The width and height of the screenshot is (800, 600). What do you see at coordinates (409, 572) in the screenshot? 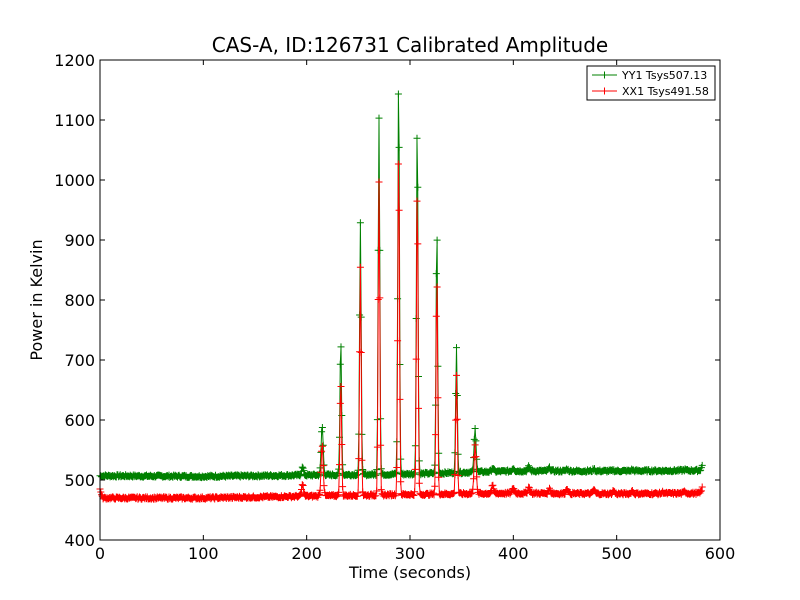
I see `x-axis-label: Time (seconds)` at bounding box center [409, 572].